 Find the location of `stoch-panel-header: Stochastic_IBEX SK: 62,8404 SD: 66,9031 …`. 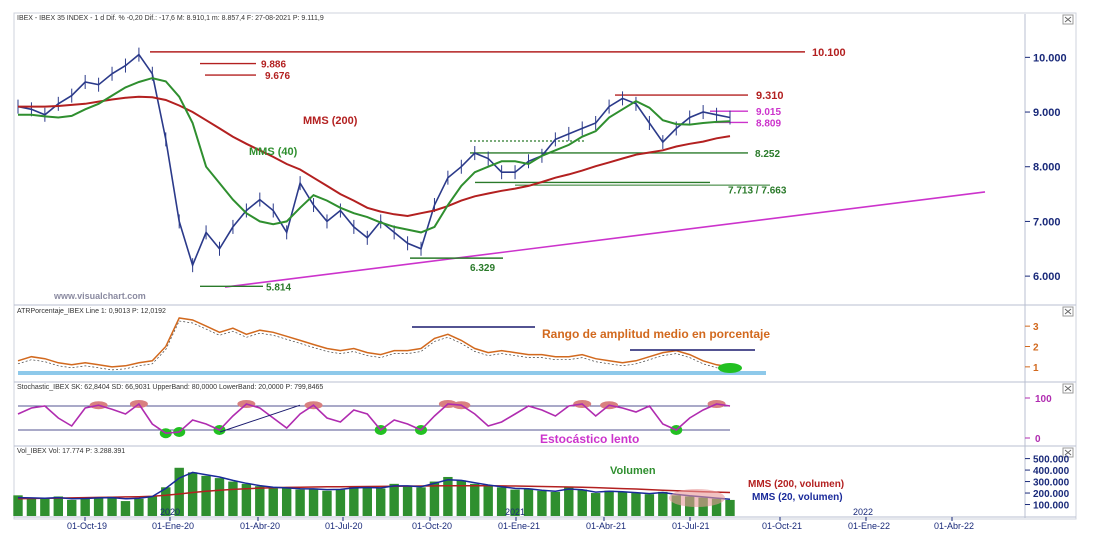

stoch-panel-header: Stochastic_IBEX SK: 62,8404 SD: 66,9031 … is located at coordinates (170, 387).